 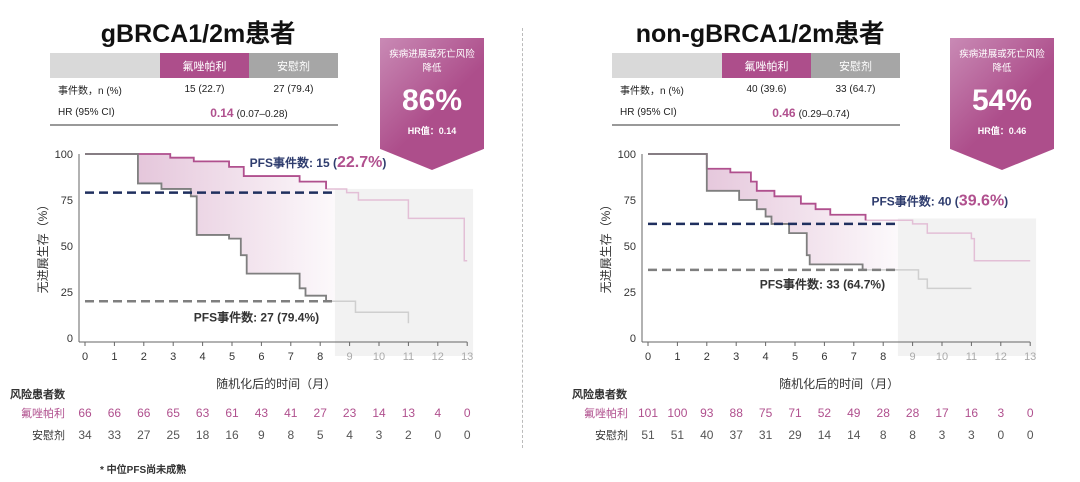 I want to click on risk-count-olaparib: 16, so click(x=972, y=413).